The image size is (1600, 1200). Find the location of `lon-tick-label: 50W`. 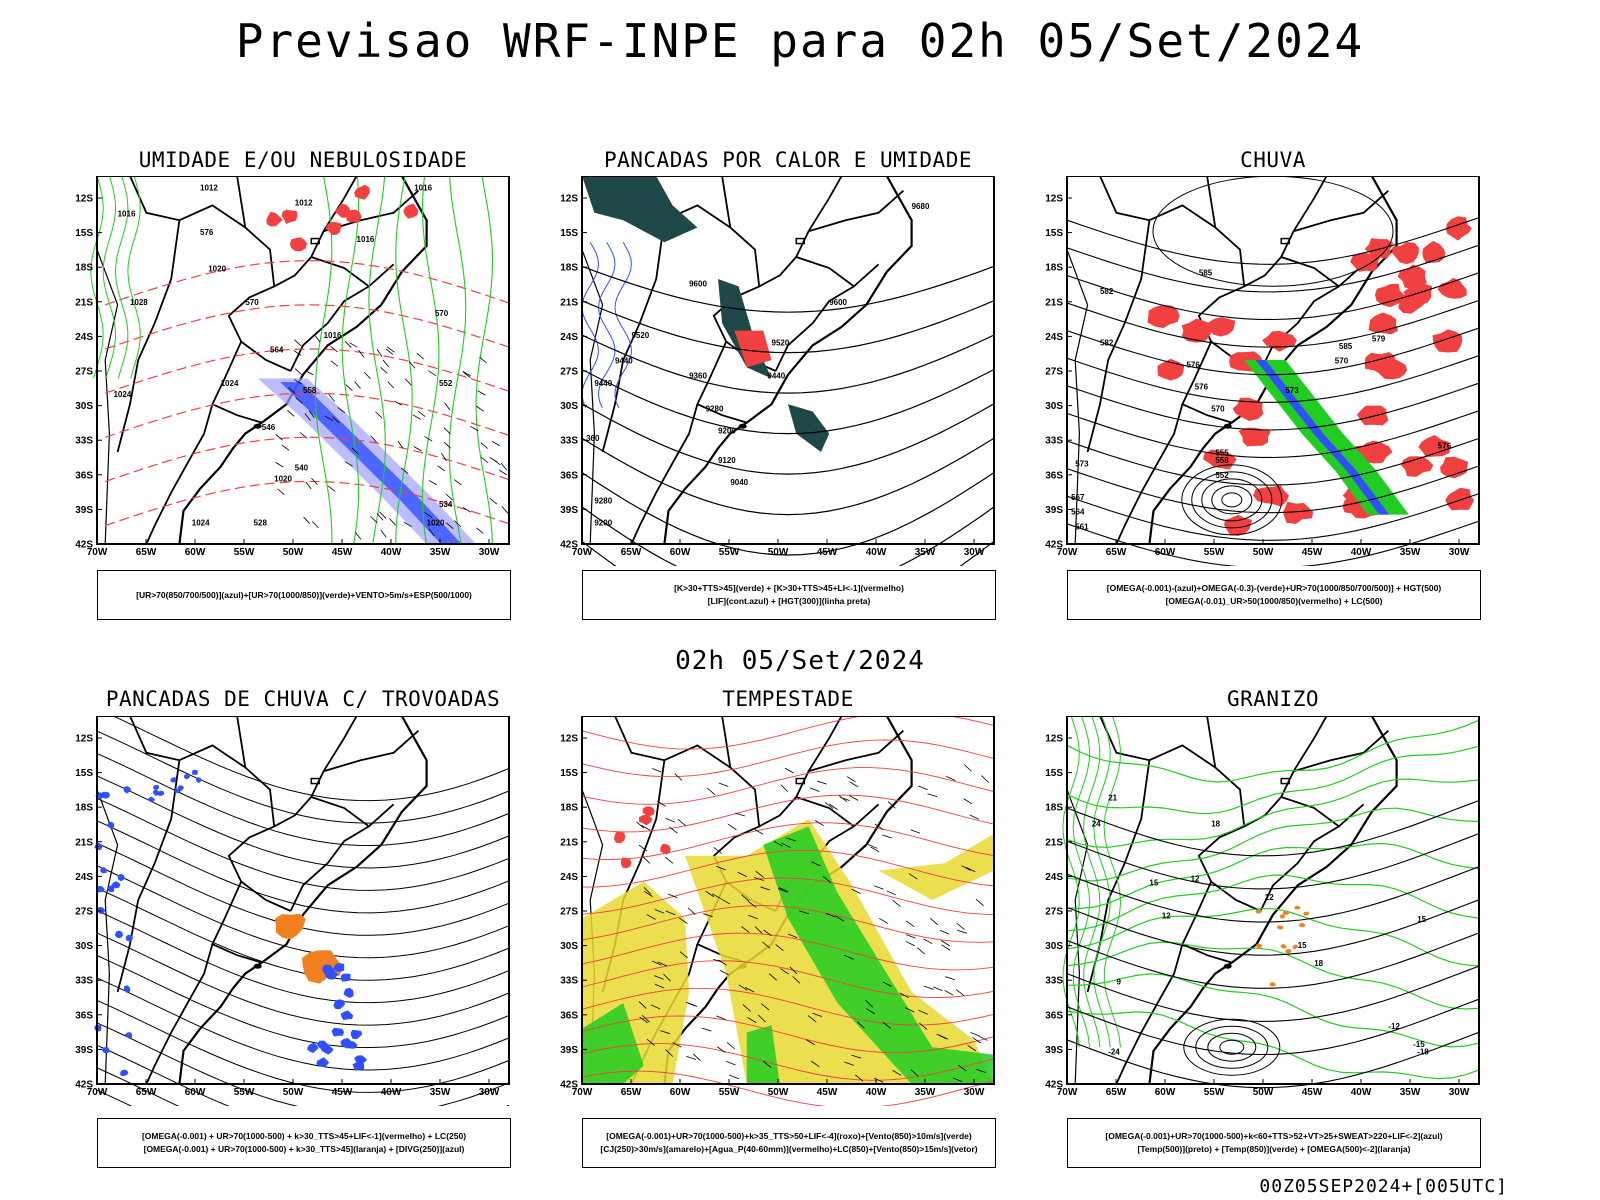

lon-tick-label: 50W is located at coordinates (778, 1092).